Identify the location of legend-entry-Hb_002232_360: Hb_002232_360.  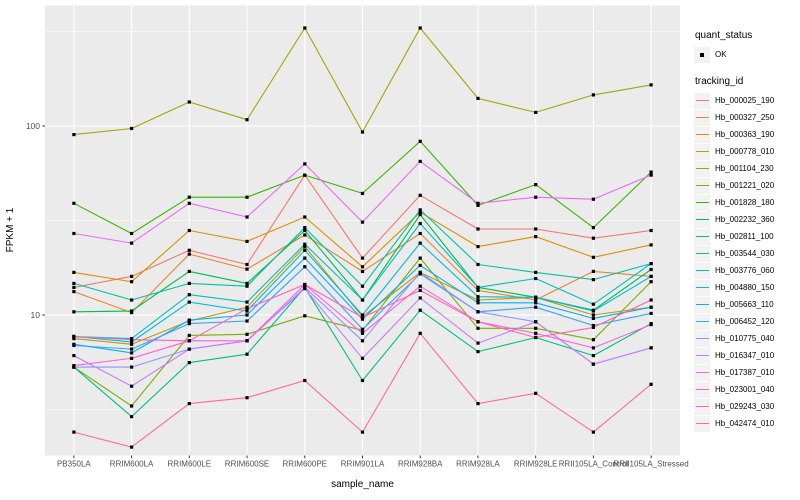
(747, 219).